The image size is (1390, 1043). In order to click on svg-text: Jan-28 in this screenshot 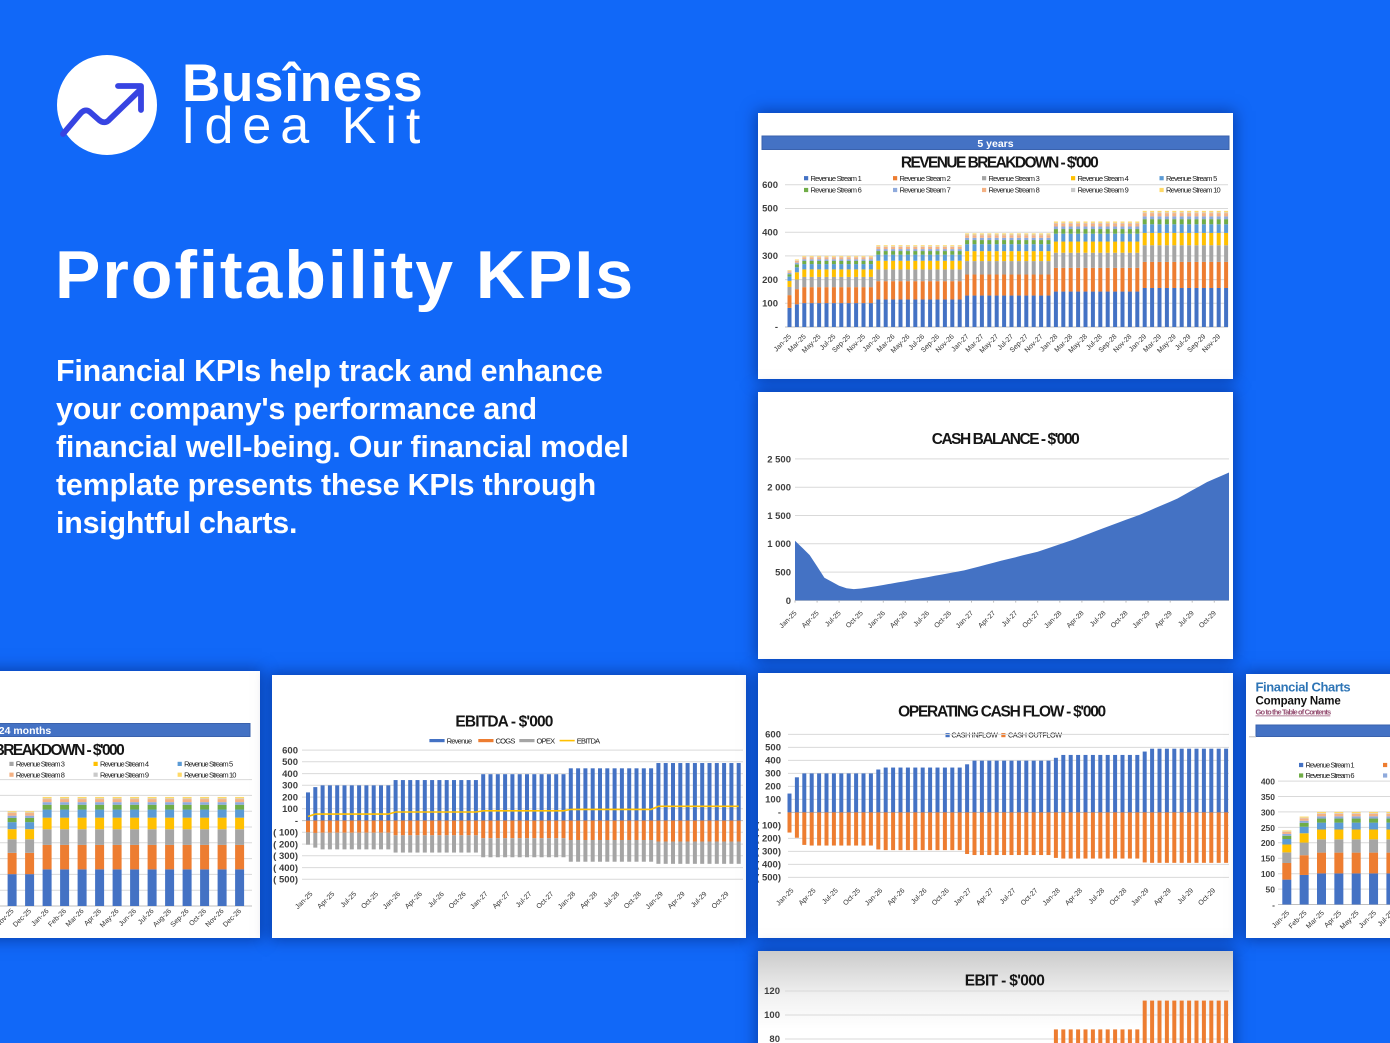, I will do `click(567, 901)`.